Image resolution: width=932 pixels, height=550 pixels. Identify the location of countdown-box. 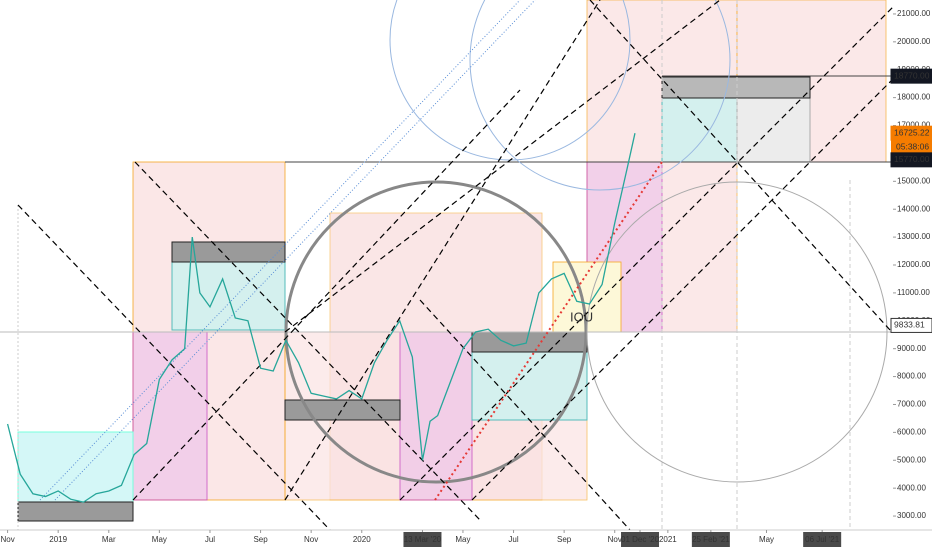
(911, 147).